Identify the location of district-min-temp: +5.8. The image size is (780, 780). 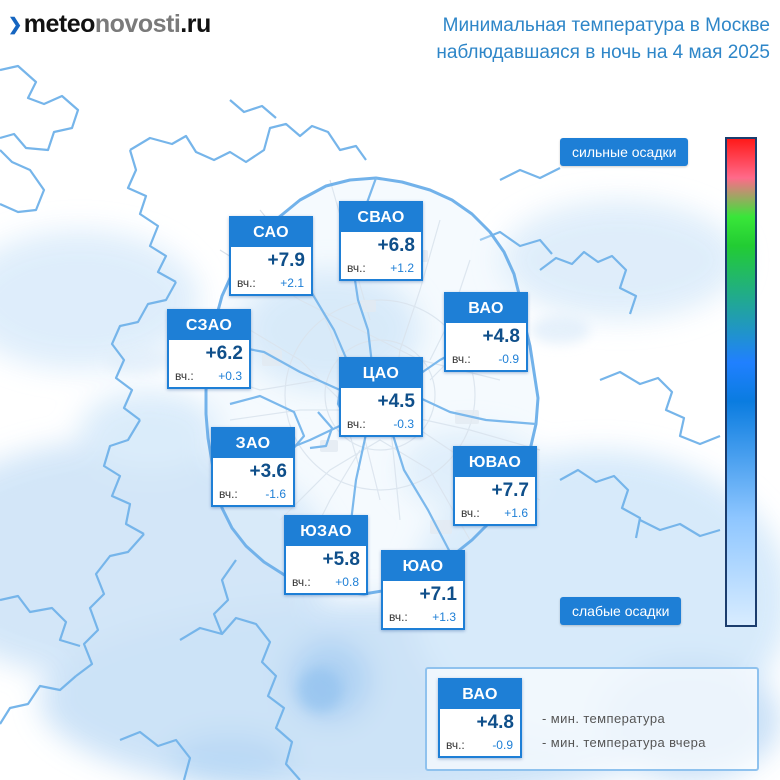
(341, 559).